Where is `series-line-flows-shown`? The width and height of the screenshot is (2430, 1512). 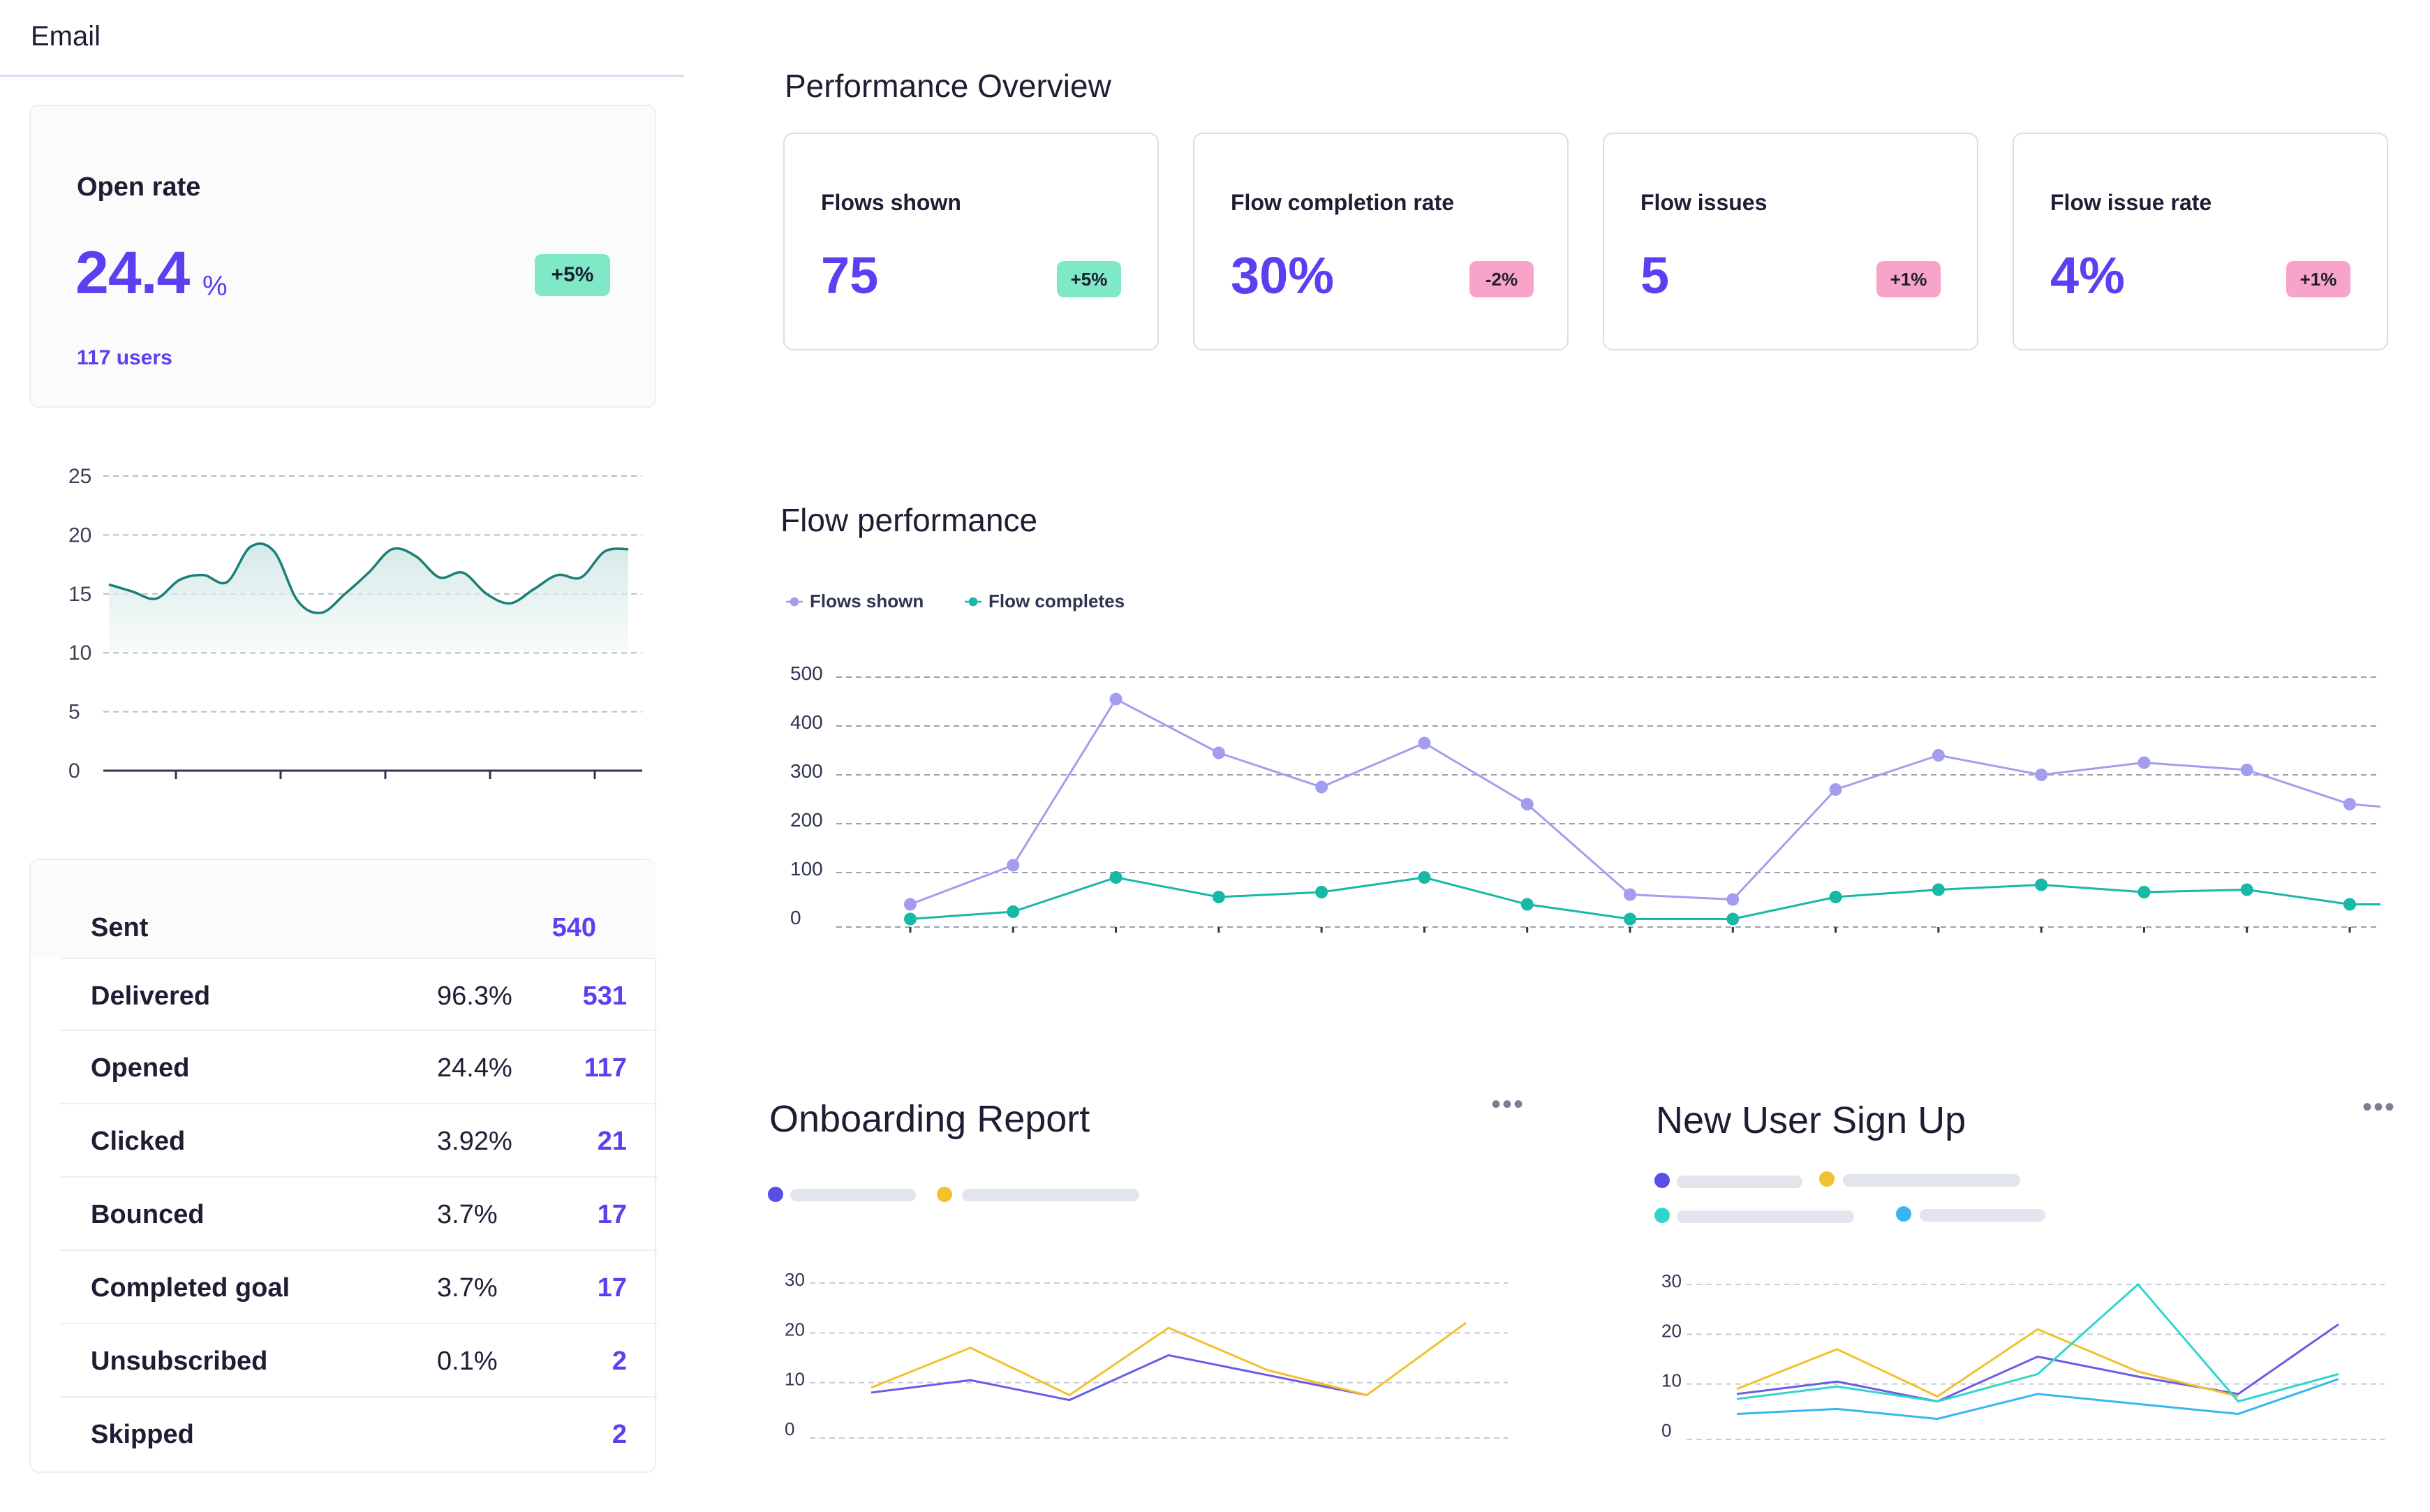
series-line-flows-shown is located at coordinates (1645, 801).